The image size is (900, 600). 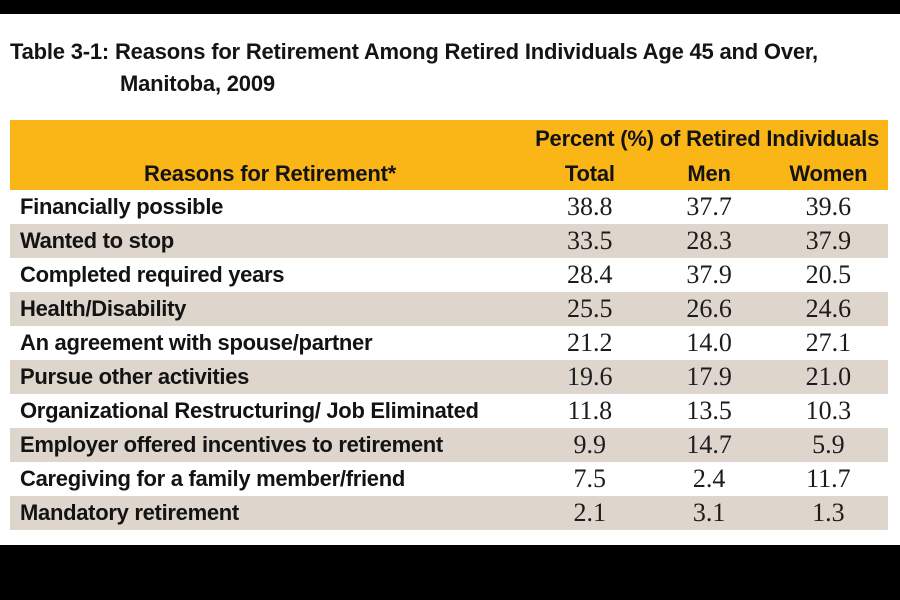 What do you see at coordinates (828, 376) in the screenshot?
I see `women-value: 21.0` at bounding box center [828, 376].